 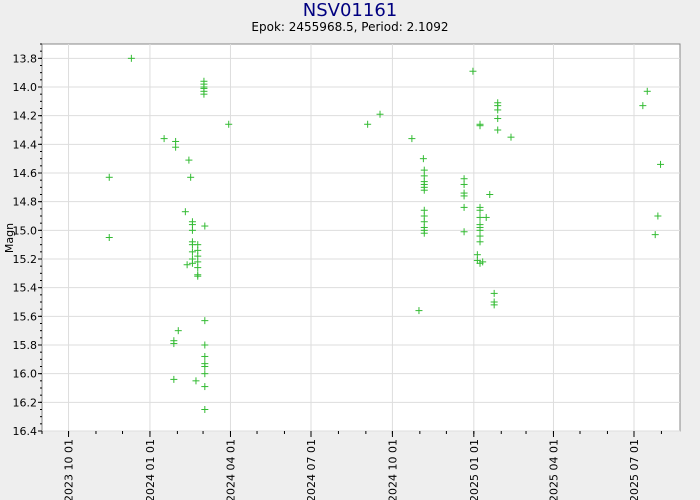 I want to click on y-tick-label: 15.6, so click(x=25, y=316).